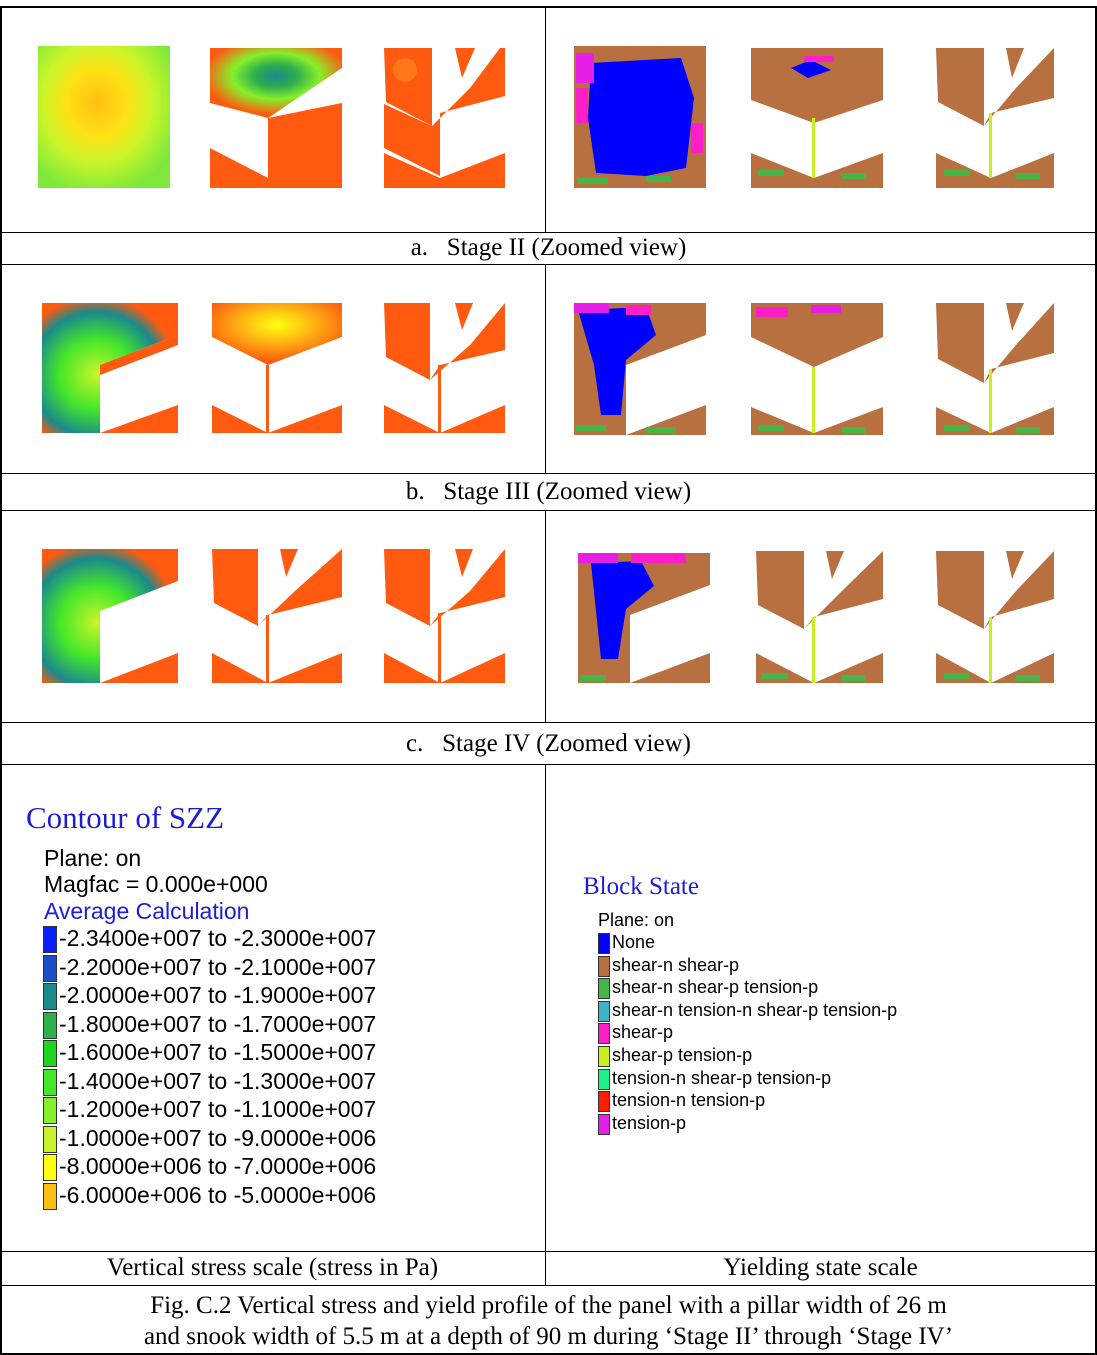 Image resolution: width=1097 pixels, height=1355 pixels. What do you see at coordinates (419, 247) in the screenshot?
I see `stage-letter: a.` at bounding box center [419, 247].